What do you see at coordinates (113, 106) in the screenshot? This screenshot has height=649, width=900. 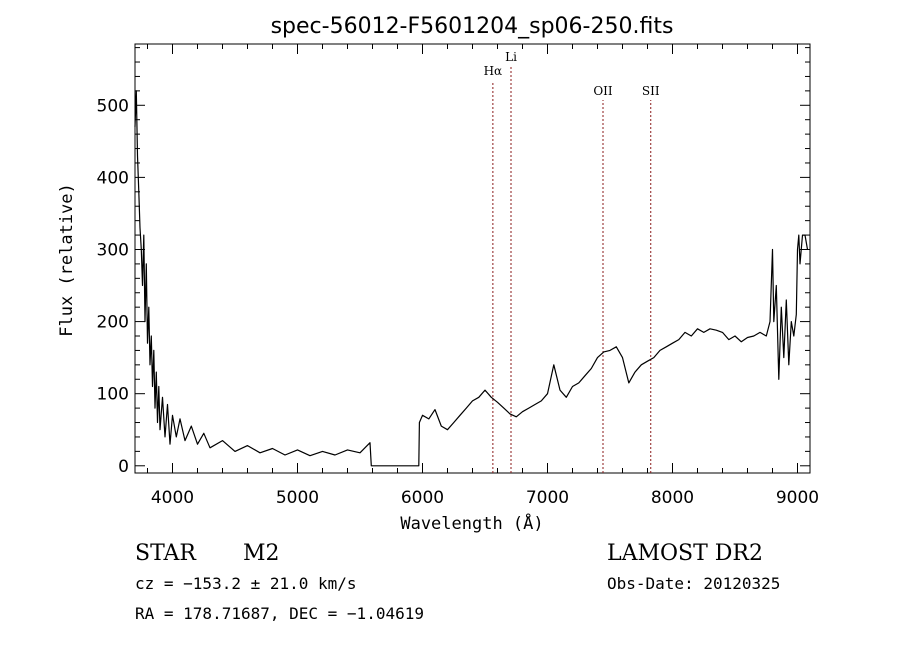 I see `y-tick-label: 500` at bounding box center [113, 106].